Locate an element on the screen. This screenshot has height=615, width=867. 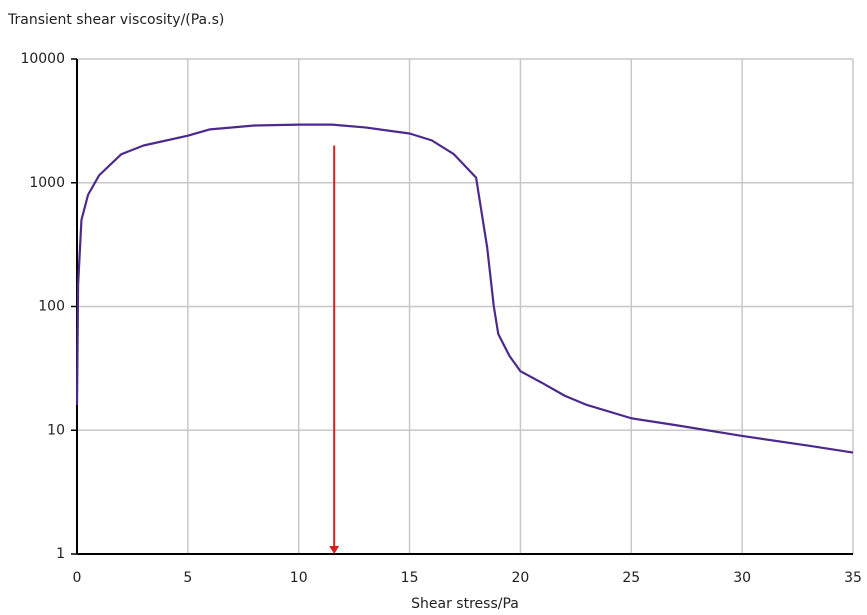
y-tick-label: 1 is located at coordinates (60, 554).